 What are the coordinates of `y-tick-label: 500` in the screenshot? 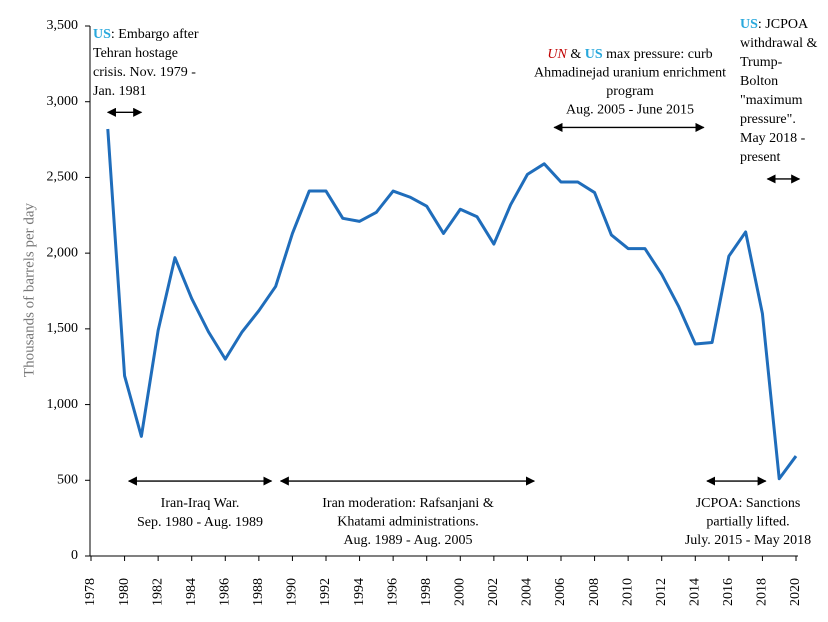 It's located at (67, 480).